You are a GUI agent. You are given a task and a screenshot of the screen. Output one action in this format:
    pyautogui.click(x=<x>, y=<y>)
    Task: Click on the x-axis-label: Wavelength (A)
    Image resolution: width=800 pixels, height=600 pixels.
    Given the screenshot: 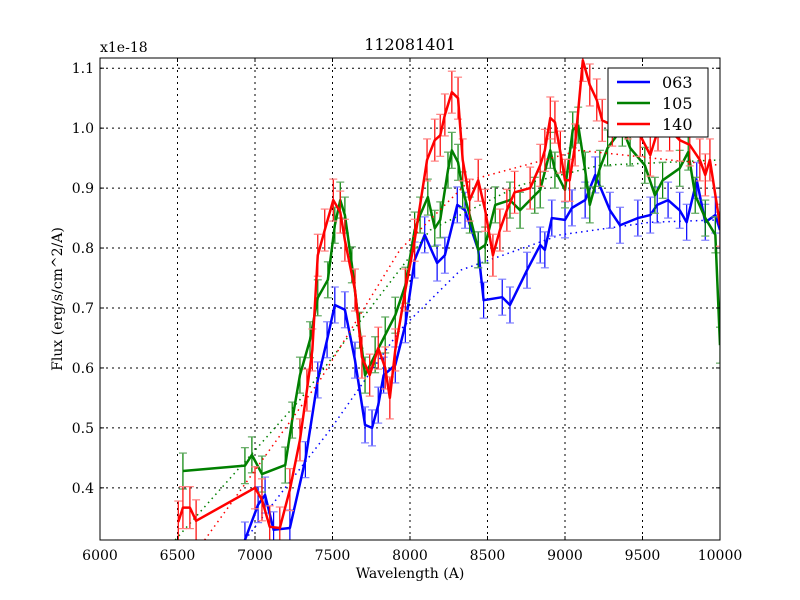 What is the action you would take?
    pyautogui.click(x=410, y=574)
    